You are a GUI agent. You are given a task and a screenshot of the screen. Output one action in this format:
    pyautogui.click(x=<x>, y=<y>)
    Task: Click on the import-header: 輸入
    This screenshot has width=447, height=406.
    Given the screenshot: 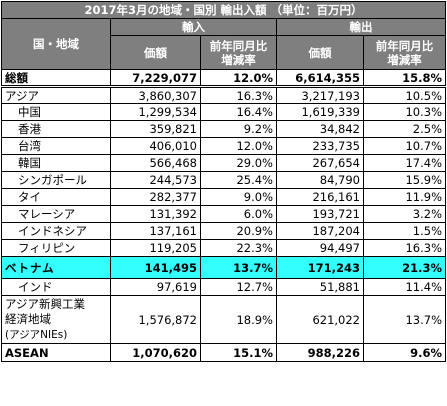 What is the action you would take?
    pyautogui.click(x=193, y=27)
    